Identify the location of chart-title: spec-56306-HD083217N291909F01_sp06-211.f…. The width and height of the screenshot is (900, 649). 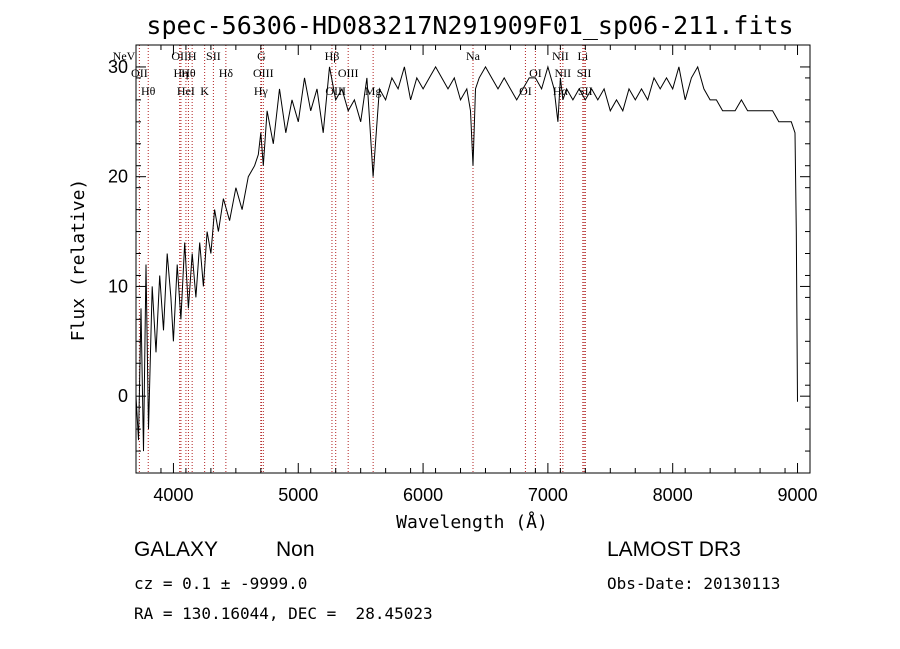
(469, 25).